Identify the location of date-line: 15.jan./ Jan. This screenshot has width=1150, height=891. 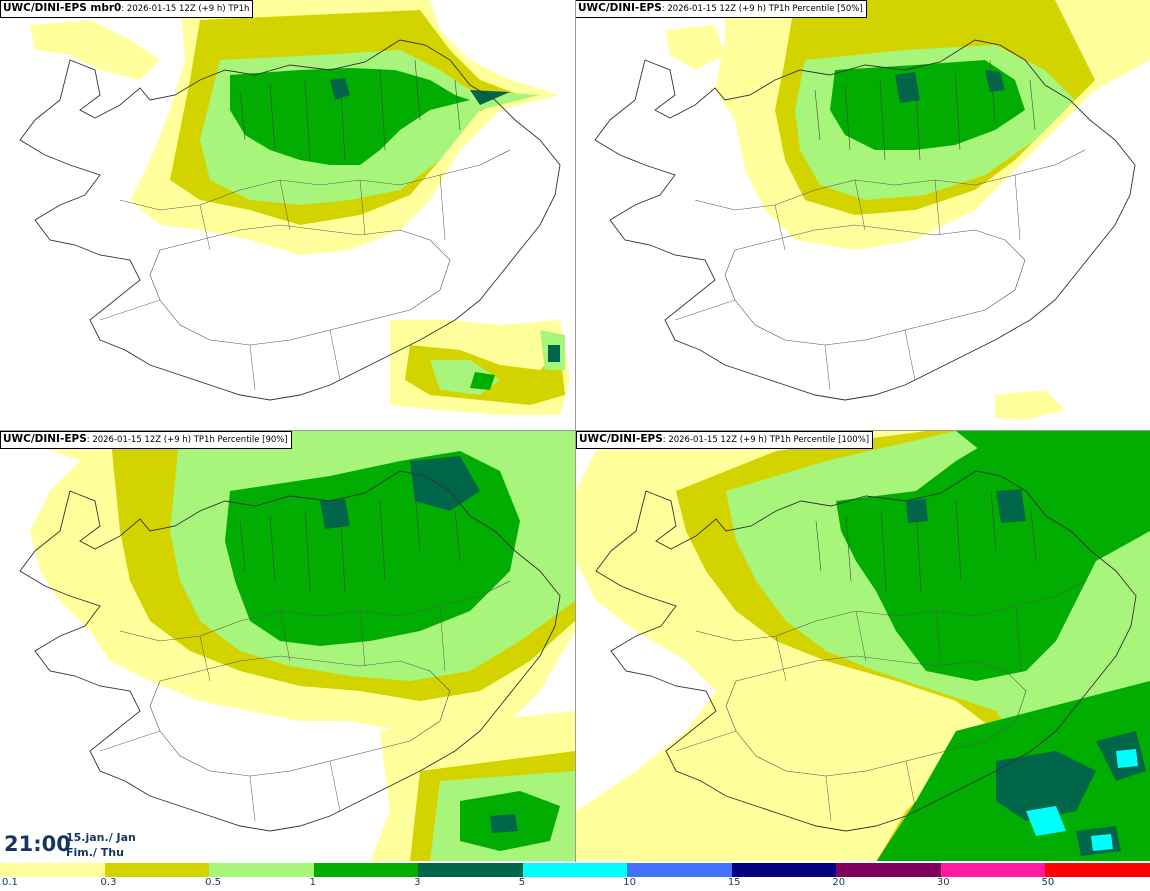
(101, 837).